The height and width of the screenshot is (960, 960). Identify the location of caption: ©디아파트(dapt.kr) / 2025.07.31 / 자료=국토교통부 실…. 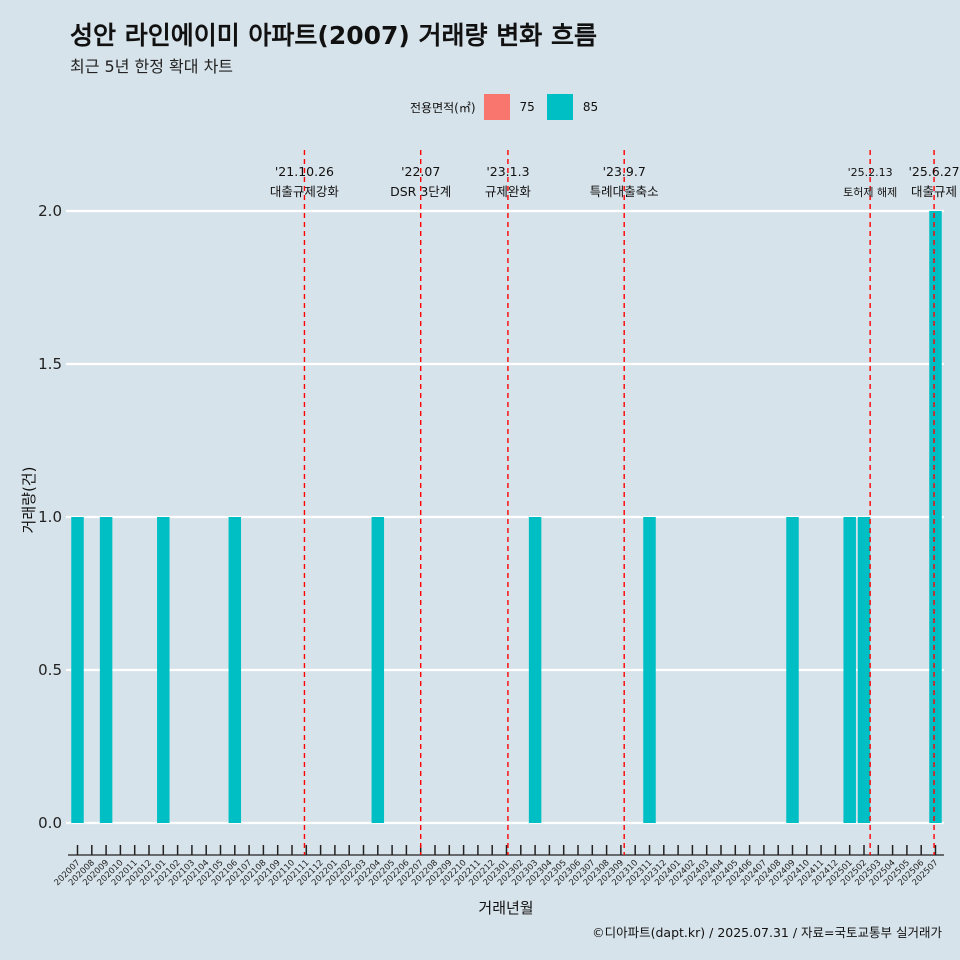
(767, 932).